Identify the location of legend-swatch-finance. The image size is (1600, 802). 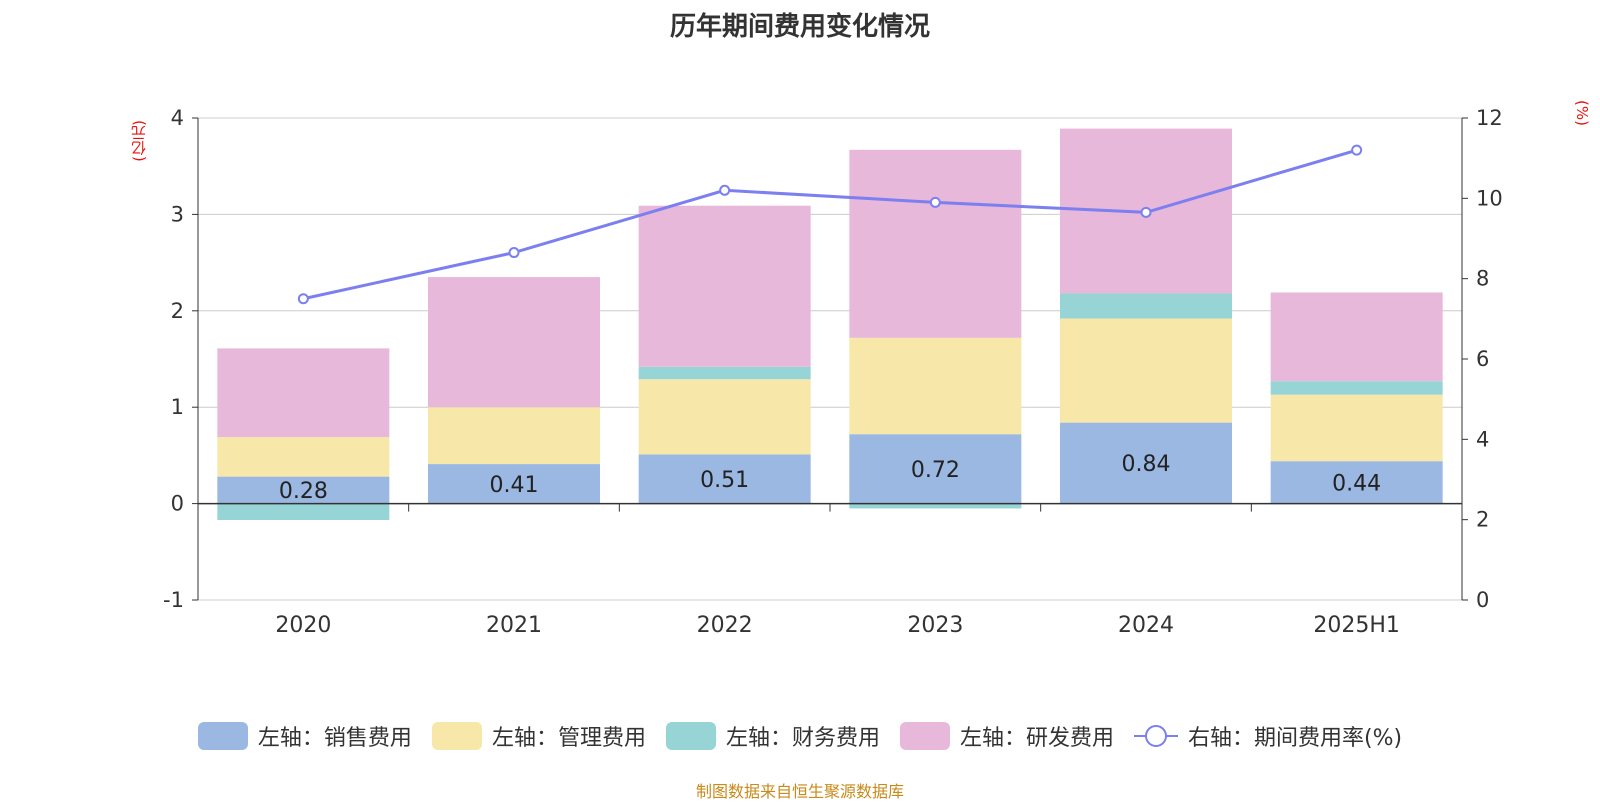
(690, 736).